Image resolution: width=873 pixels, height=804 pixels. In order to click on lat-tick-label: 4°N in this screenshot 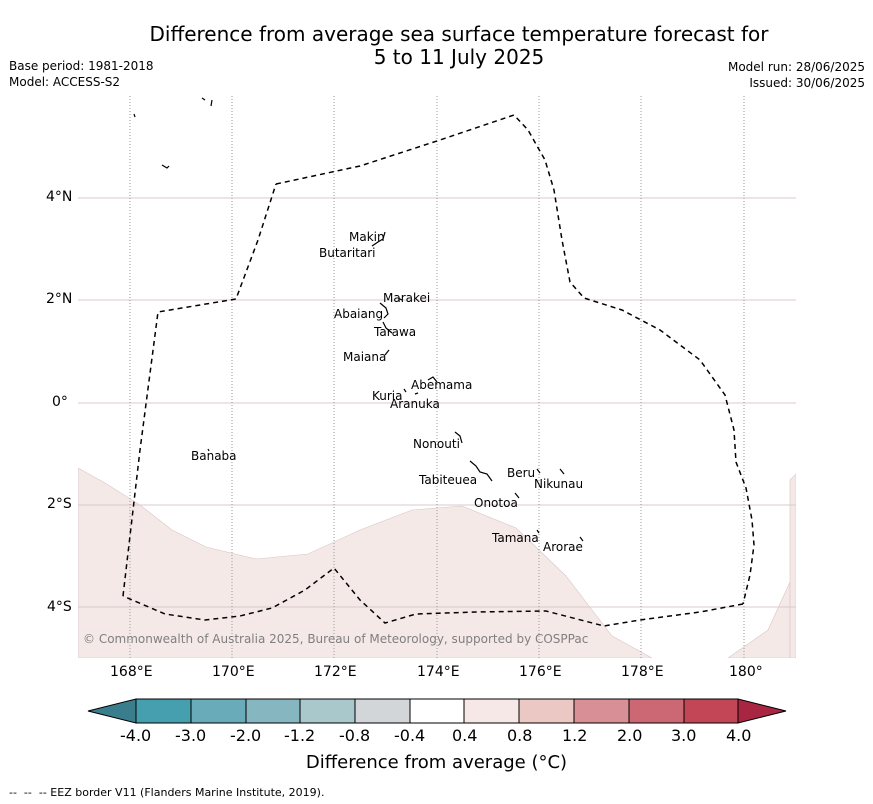, I will do `click(59, 197)`.